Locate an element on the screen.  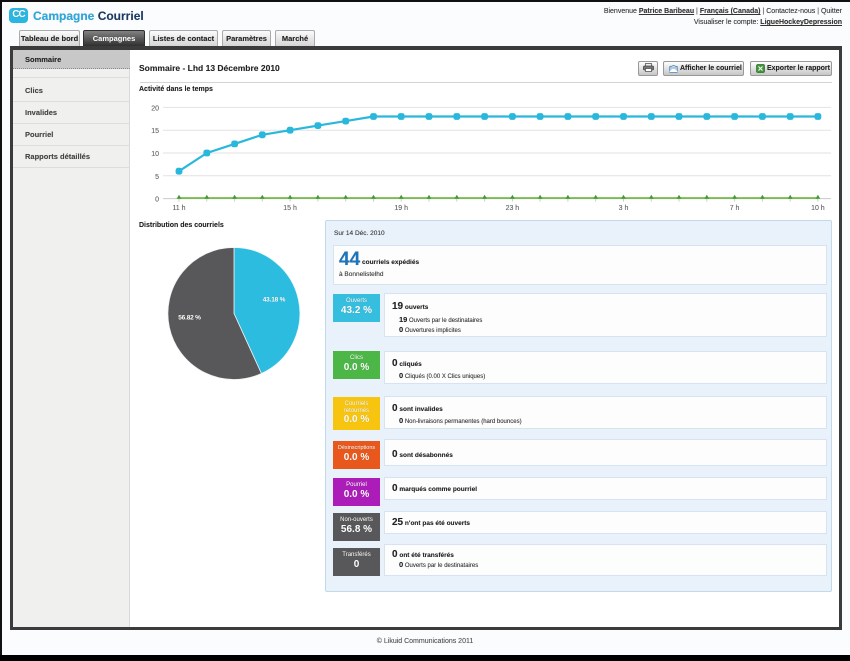
svg-text: 20 is located at coordinates (155, 108).